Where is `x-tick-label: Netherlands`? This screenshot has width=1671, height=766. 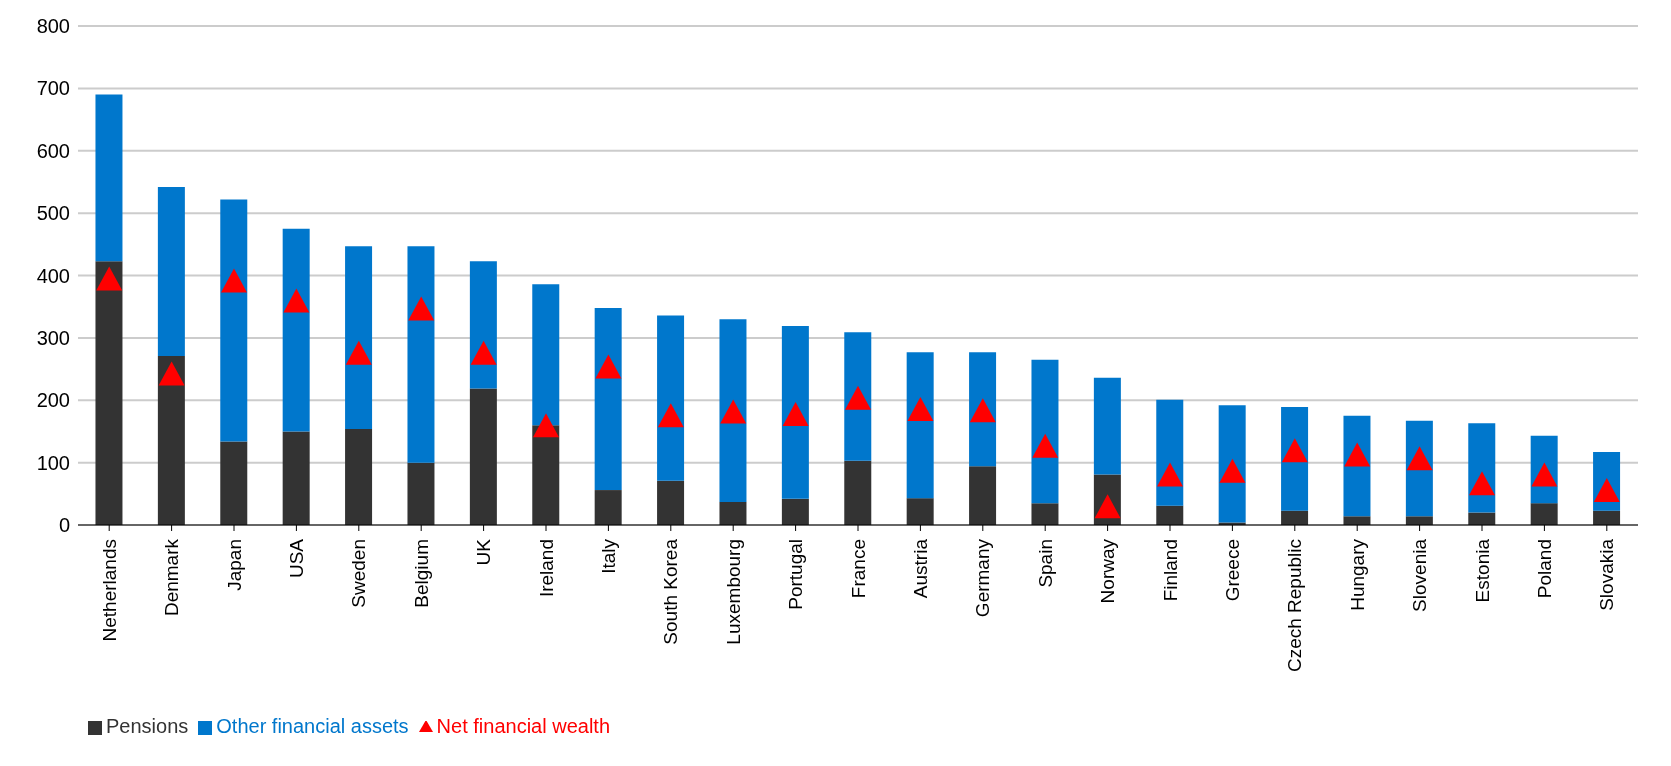 x-tick-label: Netherlands is located at coordinates (109, 590).